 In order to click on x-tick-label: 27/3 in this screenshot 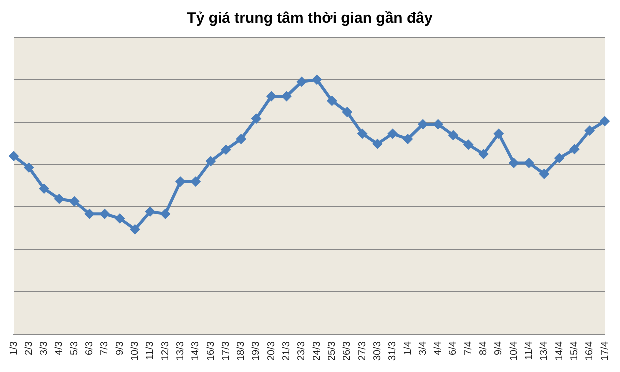, I will do `click(362, 351)`.